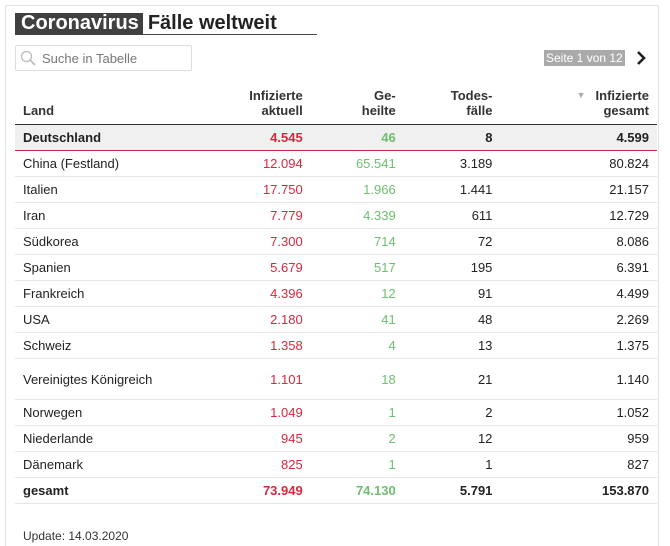 Image resolution: width=670 pixels, height=546 pixels. I want to click on column-header-infected-current: Infizierte aktuell, so click(251, 106).